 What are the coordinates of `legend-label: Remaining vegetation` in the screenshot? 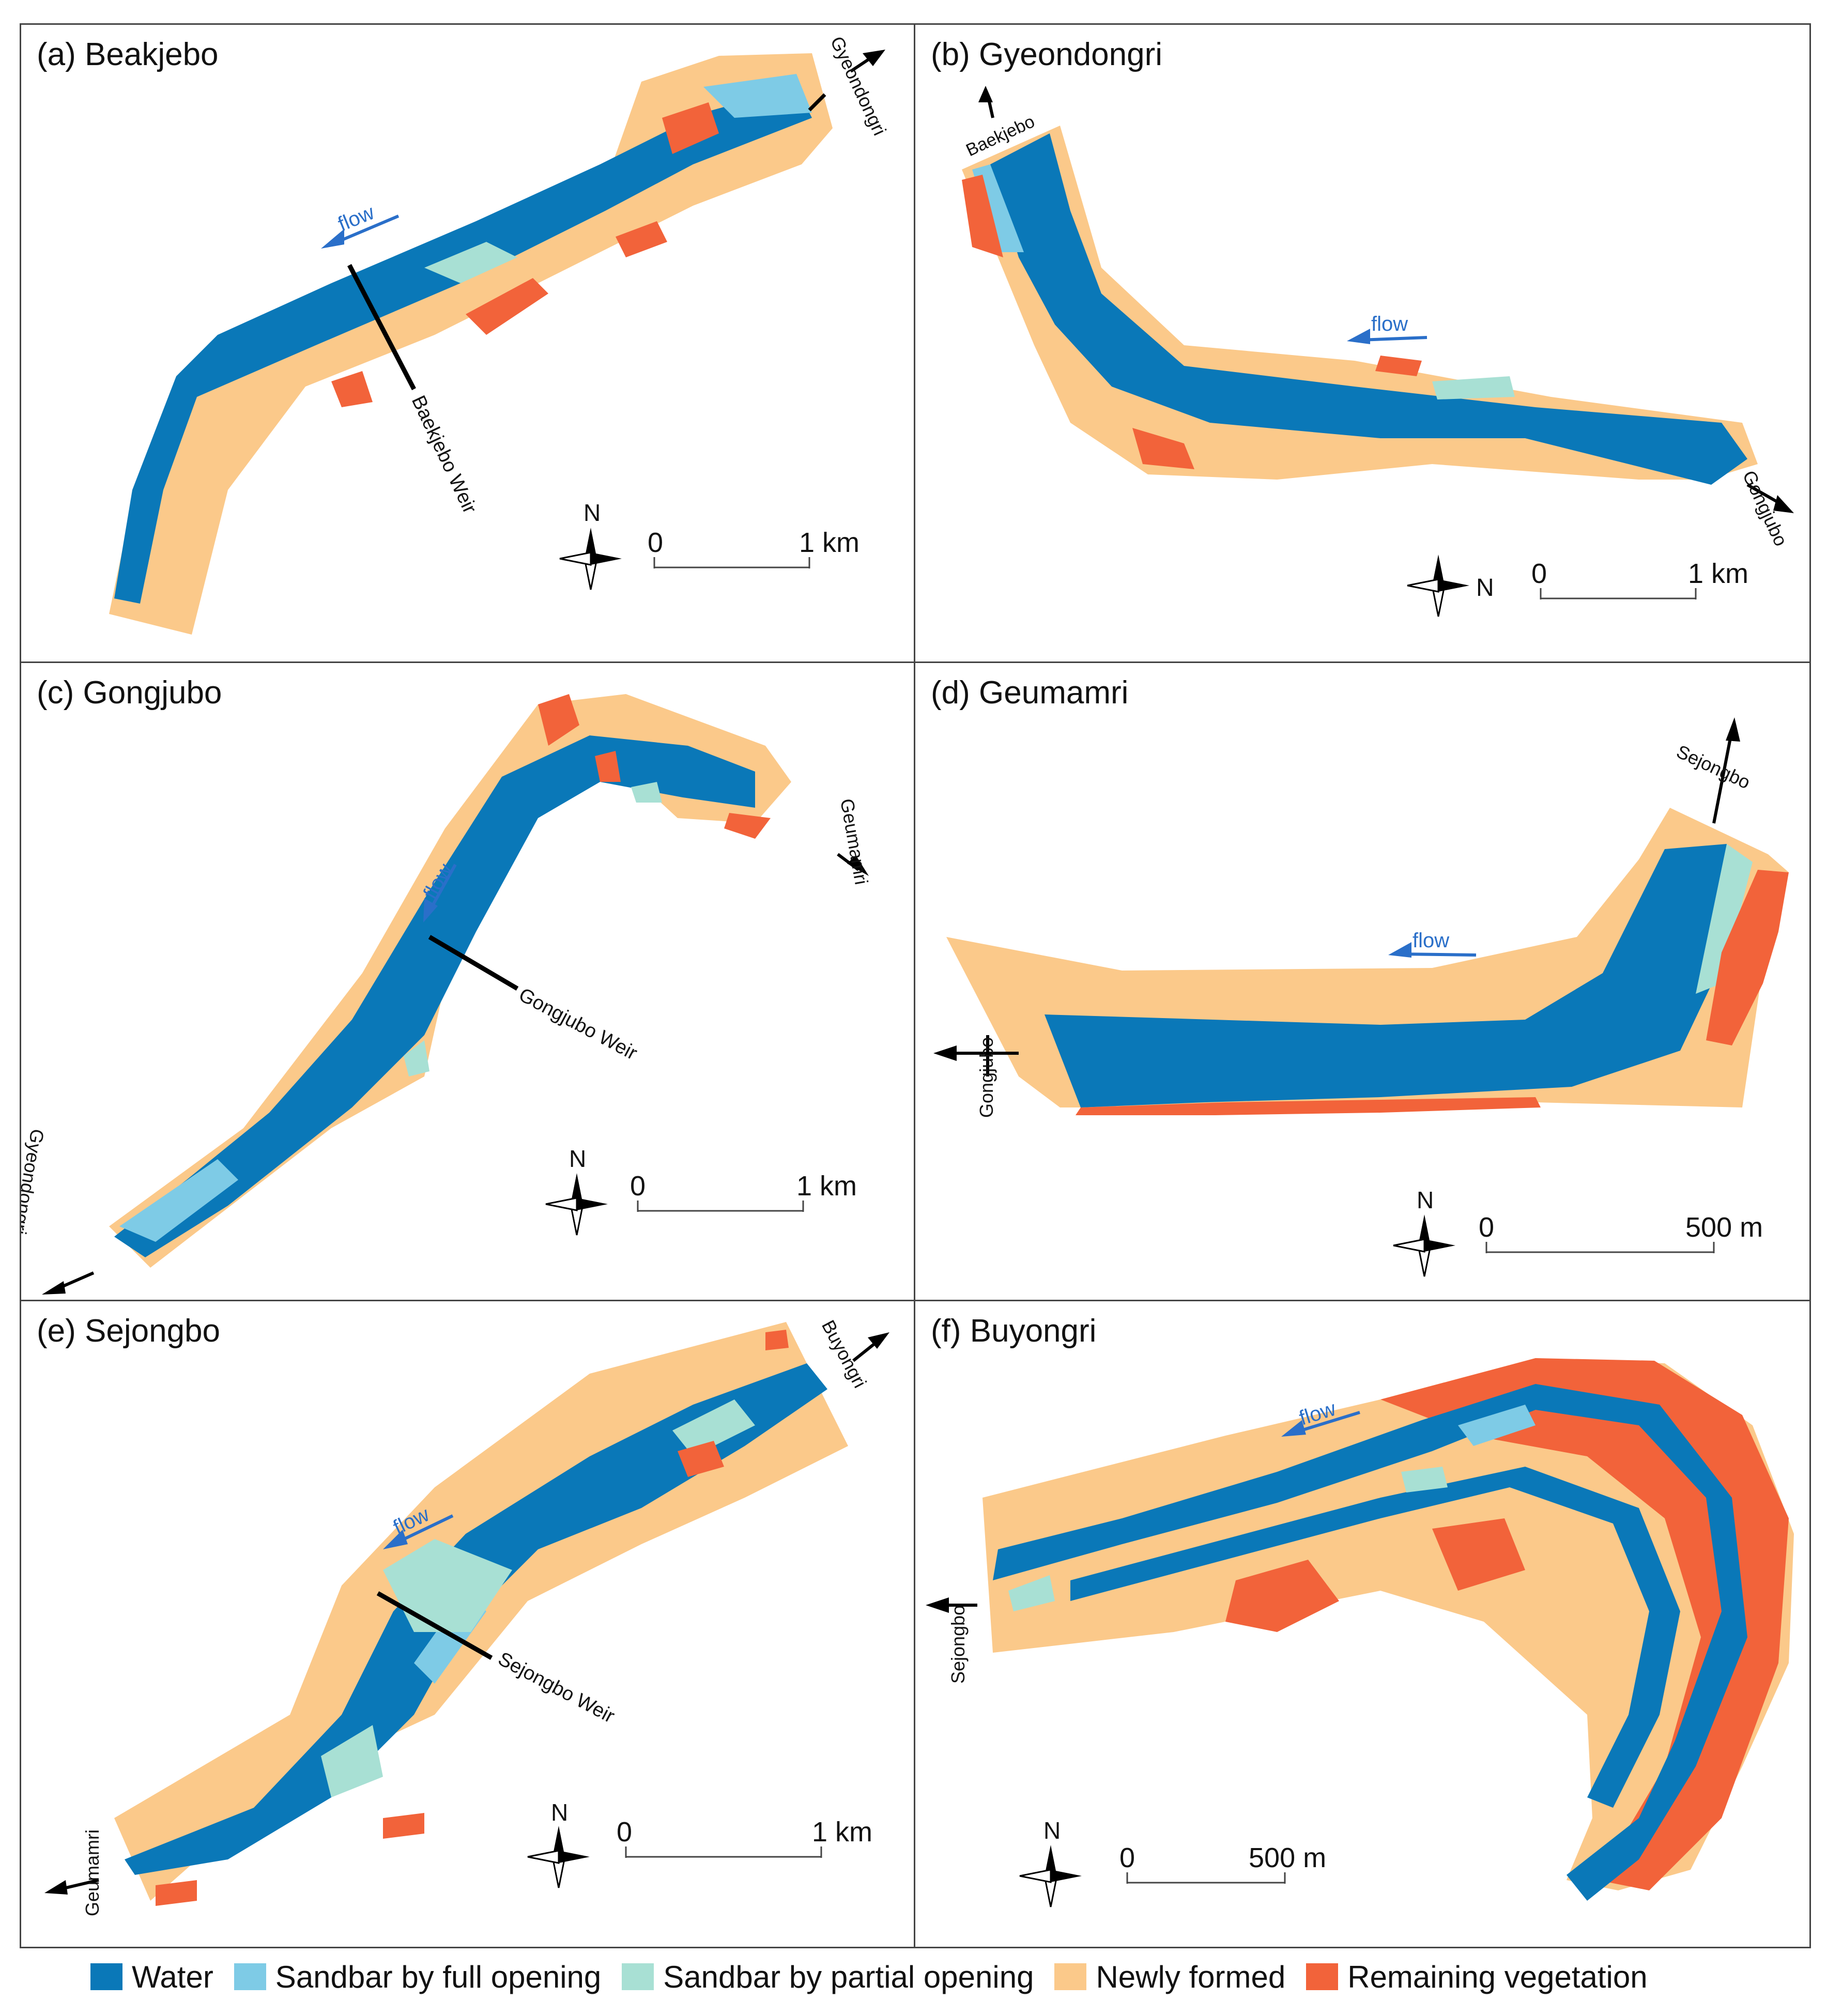 It's located at (1497, 1976).